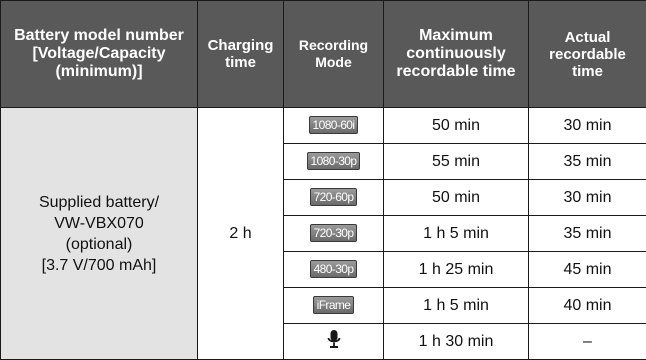 The image size is (646, 360). What do you see at coordinates (99, 244) in the screenshot?
I see `battery-line: (optional)` at bounding box center [99, 244].